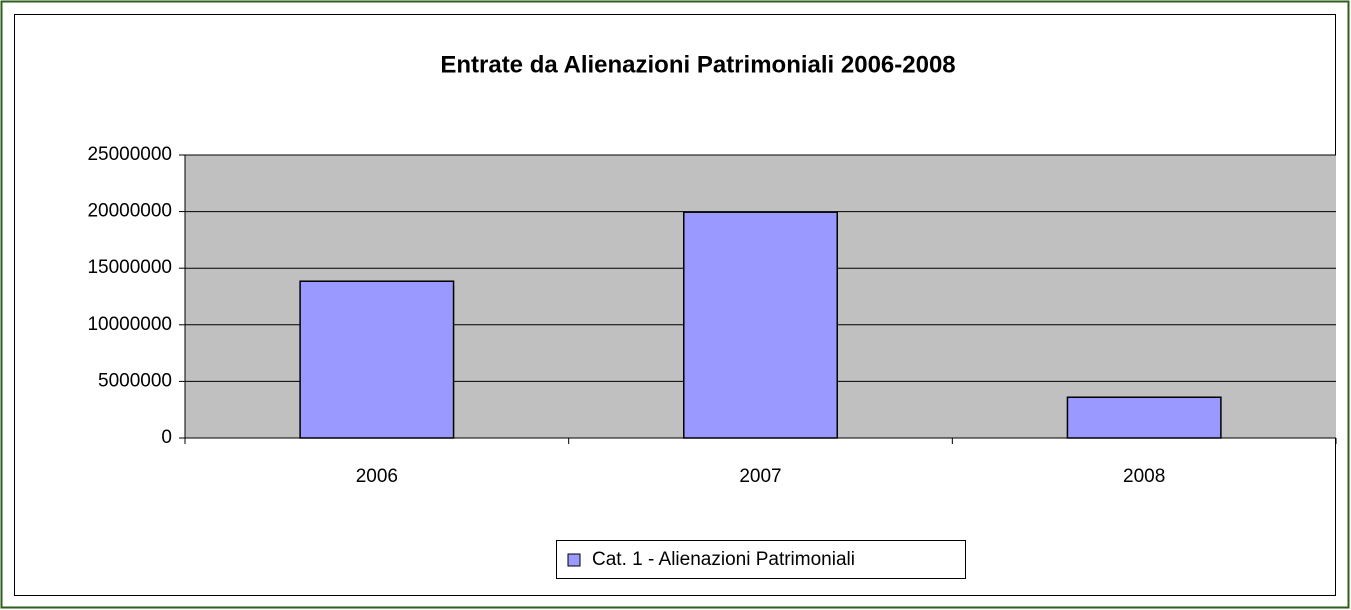 The height and width of the screenshot is (610, 1351). What do you see at coordinates (129, 154) in the screenshot?
I see `y-tick-label: 25000000` at bounding box center [129, 154].